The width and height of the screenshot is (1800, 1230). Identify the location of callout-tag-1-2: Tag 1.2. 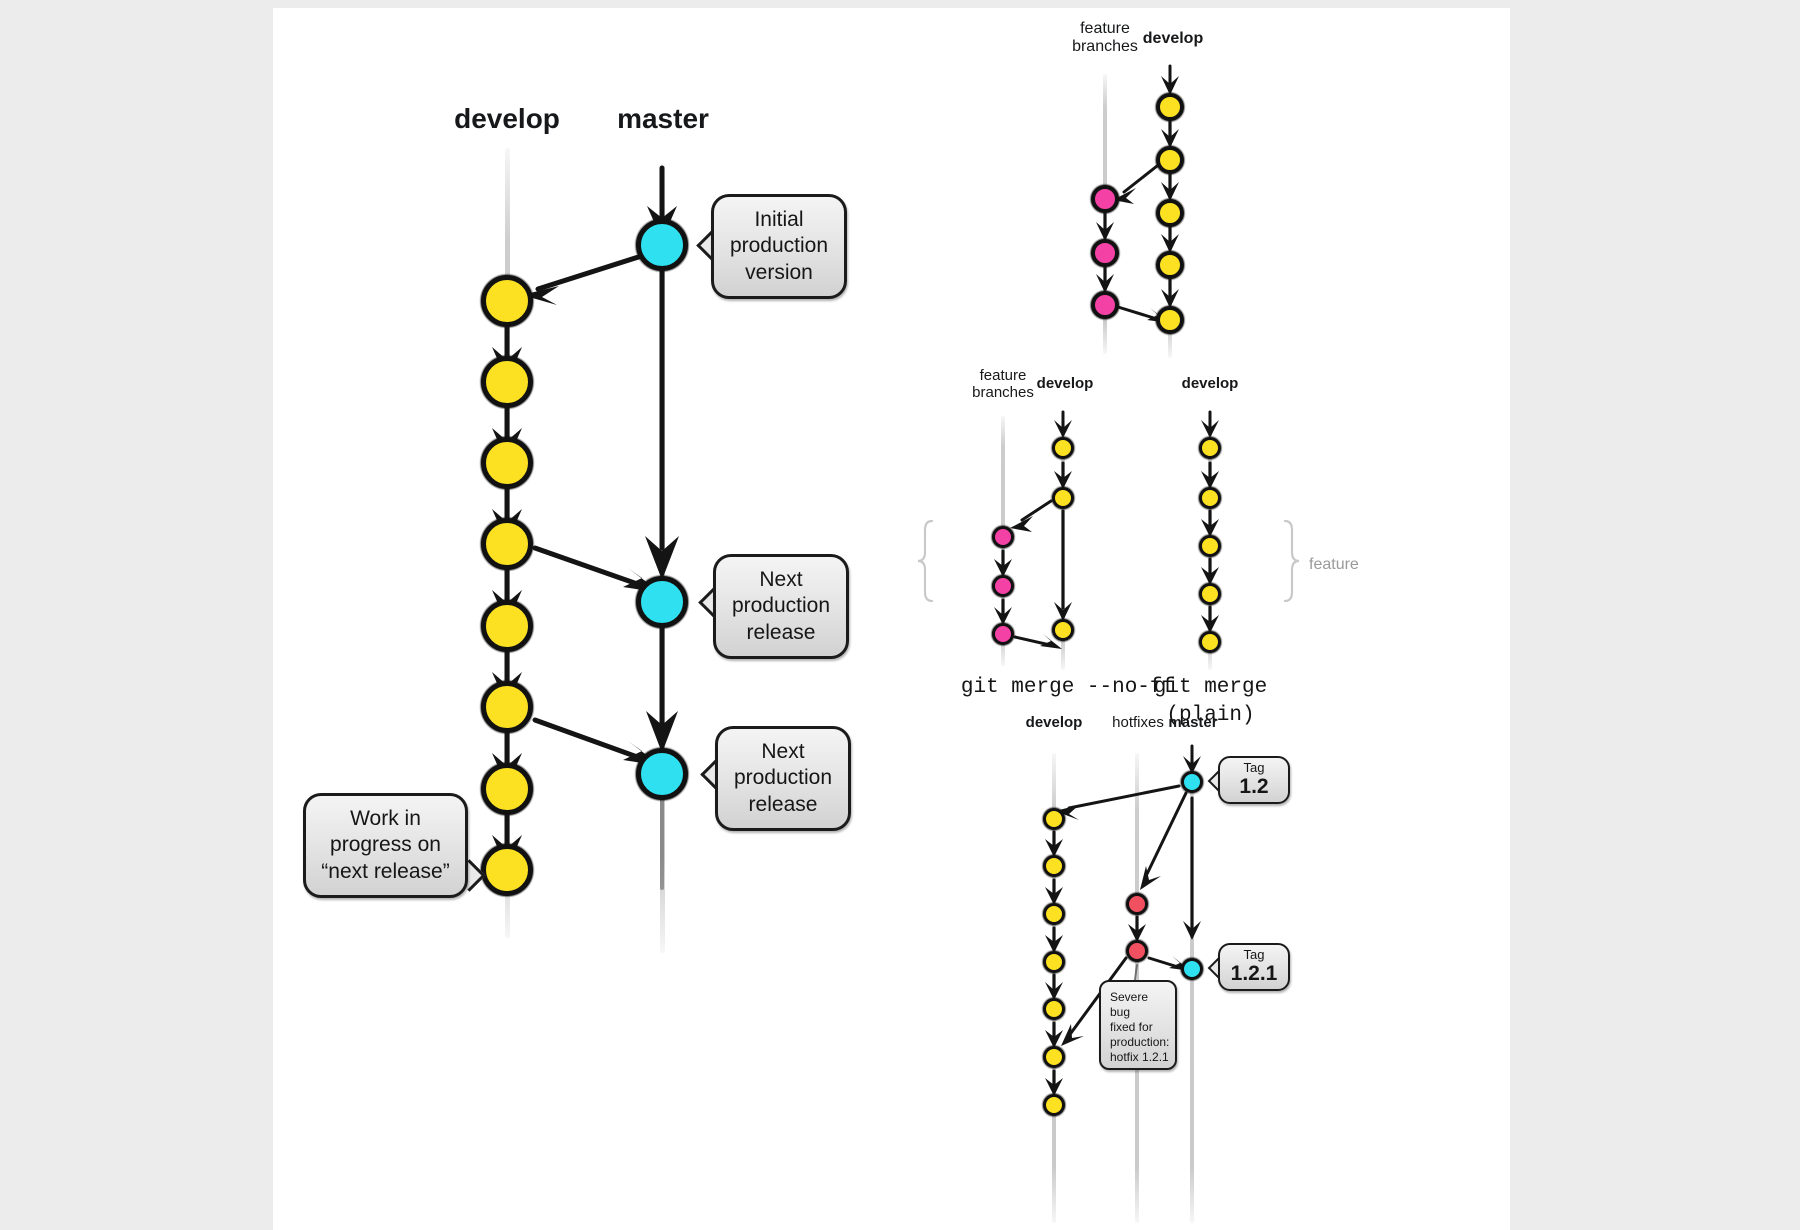
(1254, 780).